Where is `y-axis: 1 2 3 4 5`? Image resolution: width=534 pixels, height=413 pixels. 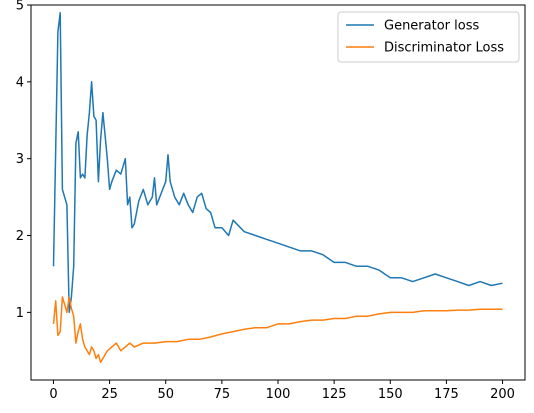
y-axis: 1 2 3 4 5 is located at coordinates (23, 160).